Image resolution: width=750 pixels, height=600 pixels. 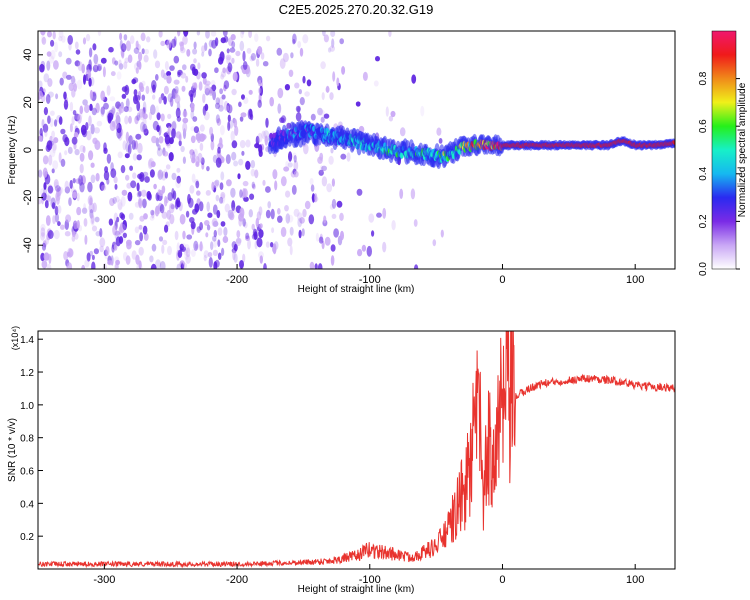 I want to click on colorbar-tick-label: 0.6, so click(x=703, y=126).